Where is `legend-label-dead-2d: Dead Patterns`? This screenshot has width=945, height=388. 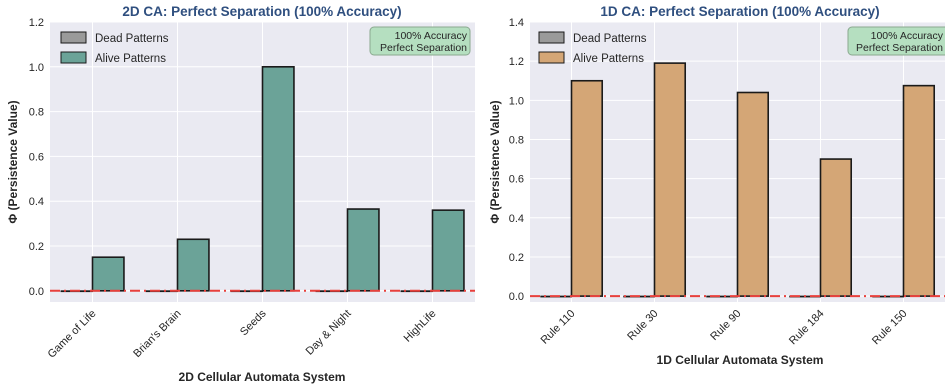
legend-label-dead-2d: Dead Patterns is located at coordinates (132, 39).